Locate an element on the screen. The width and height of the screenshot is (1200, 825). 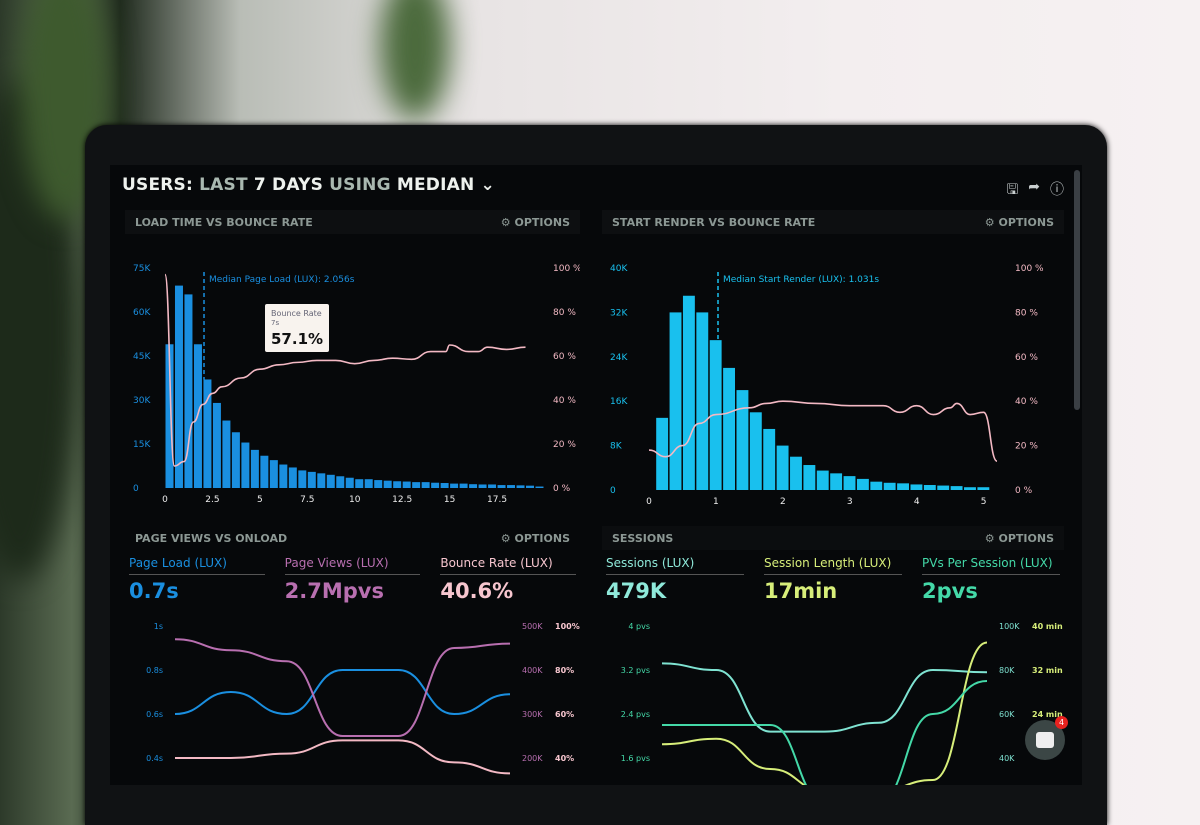
y-tick-label: 0.8s is located at coordinates (154, 670).